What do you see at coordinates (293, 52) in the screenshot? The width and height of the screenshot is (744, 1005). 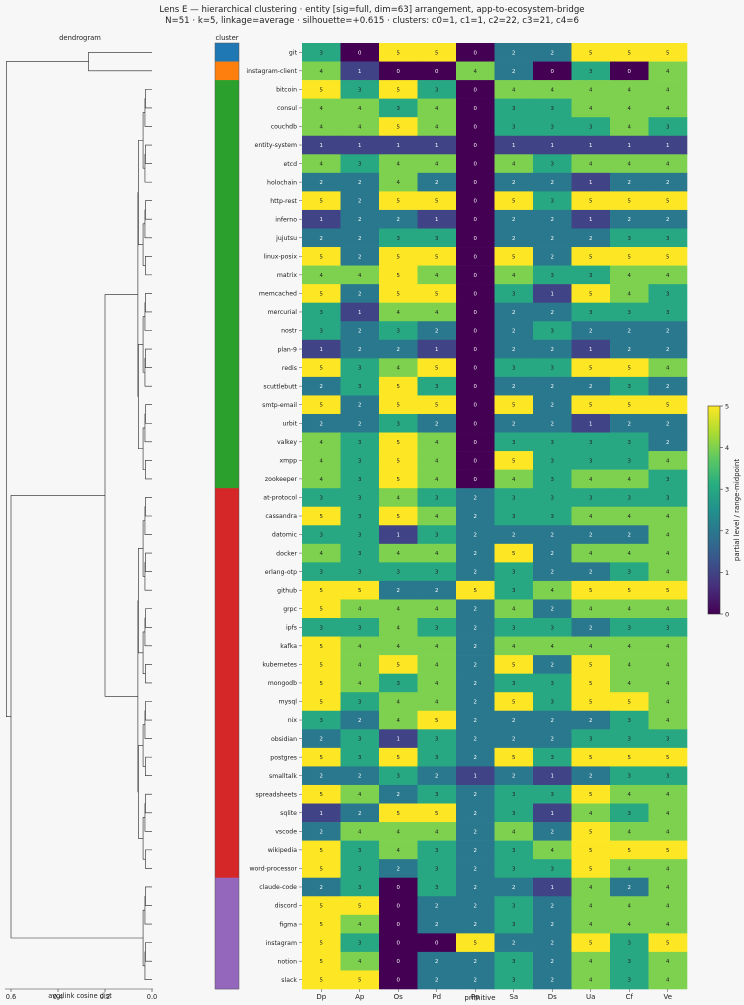 I see `row-label: git` at bounding box center [293, 52].